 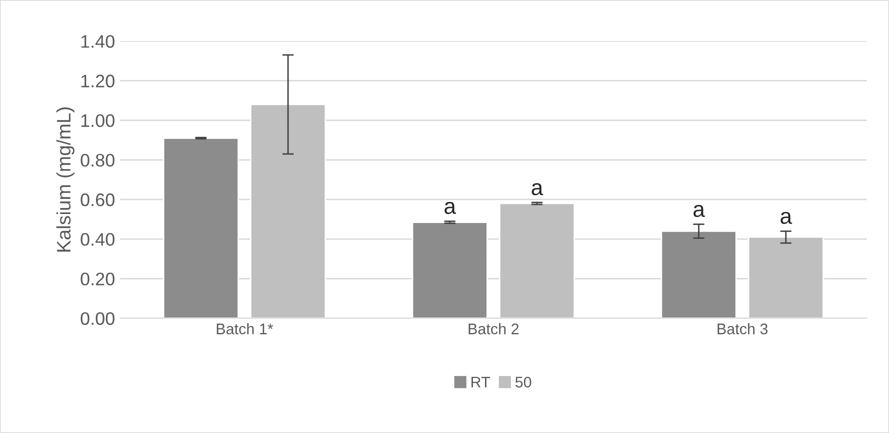 I want to click on y-tick-label: 0.40, so click(x=97, y=239).